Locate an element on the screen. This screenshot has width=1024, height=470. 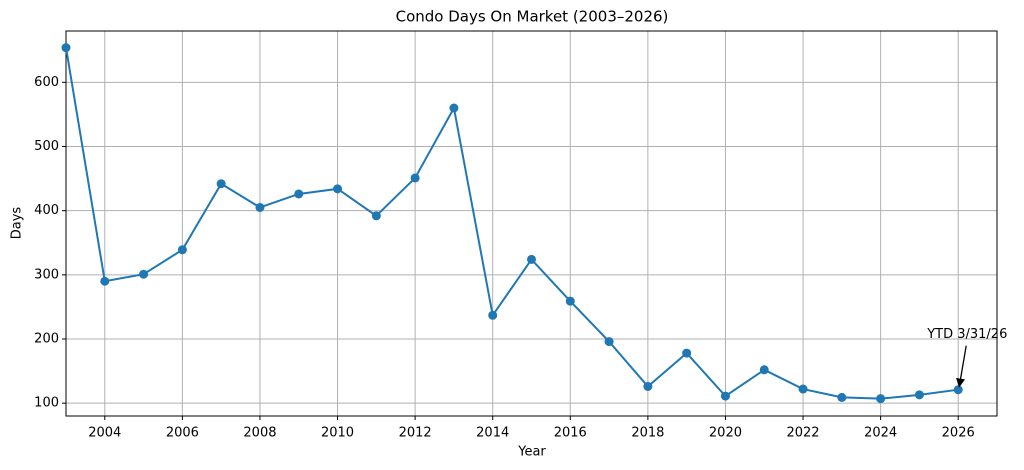
annotation-arrow is located at coordinates (961, 366).